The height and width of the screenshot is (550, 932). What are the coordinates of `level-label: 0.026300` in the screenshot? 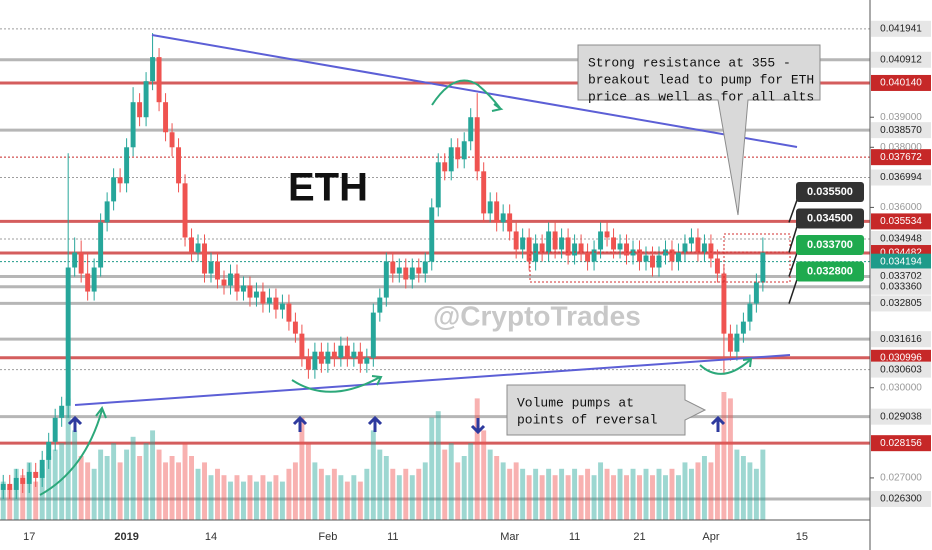 It's located at (901, 499).